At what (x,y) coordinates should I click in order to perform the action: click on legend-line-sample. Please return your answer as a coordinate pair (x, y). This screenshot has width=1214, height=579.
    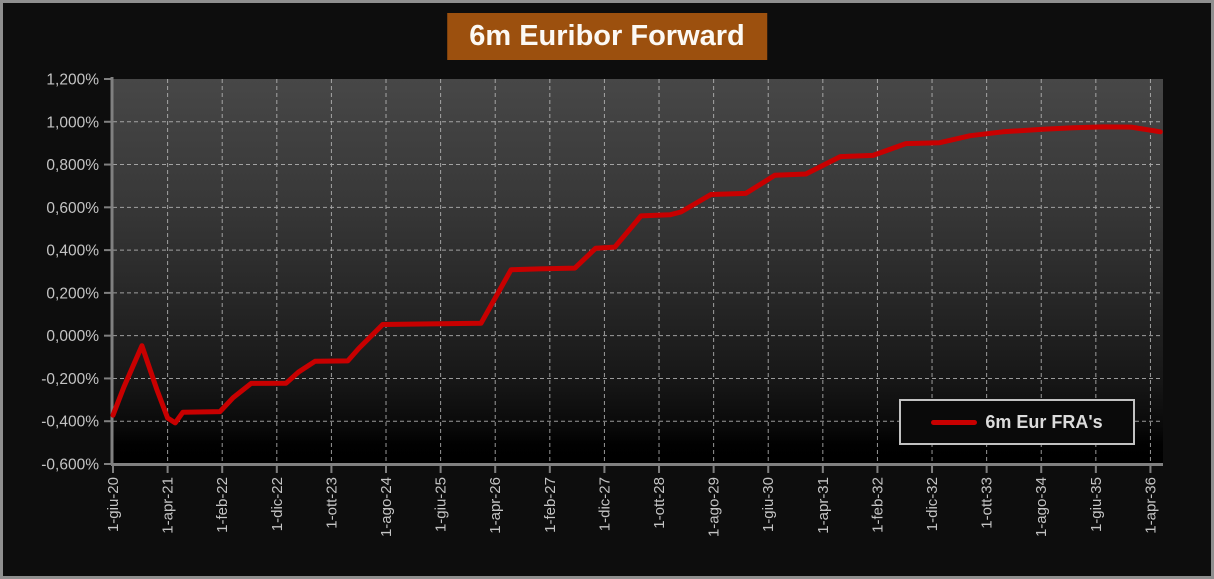
    Looking at the image, I should click on (954, 422).